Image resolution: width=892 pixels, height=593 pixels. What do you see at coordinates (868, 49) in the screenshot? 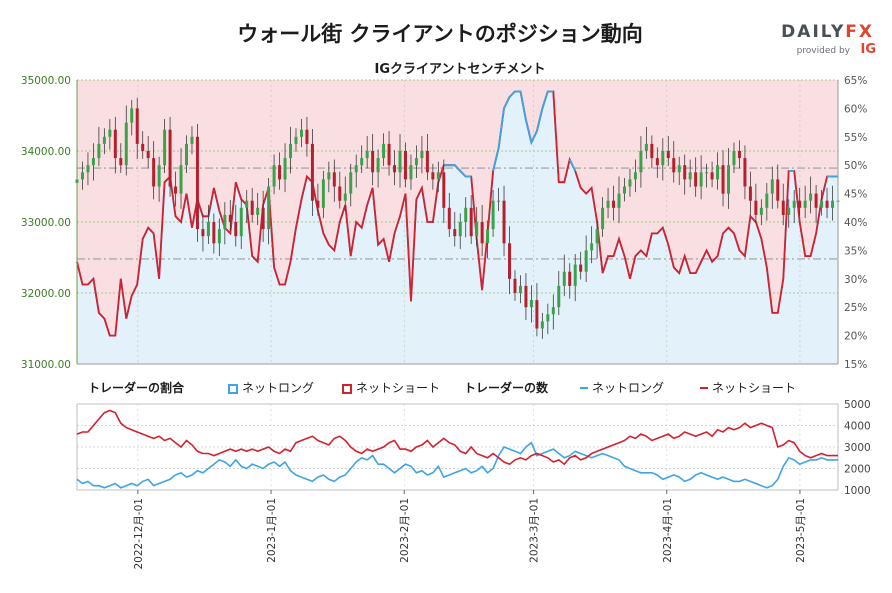
I see `ig-logo: IG` at bounding box center [868, 49].